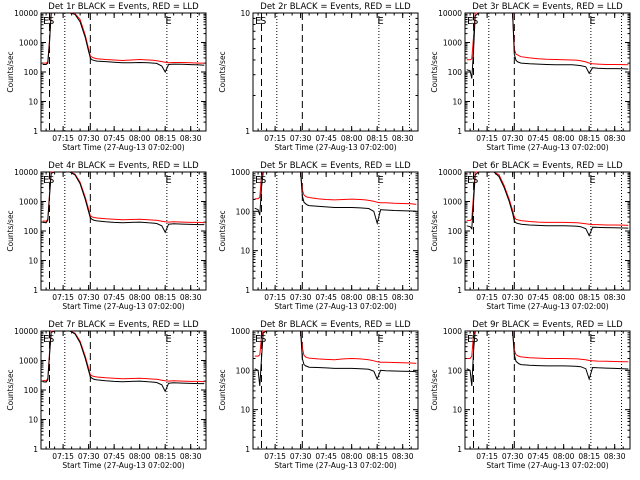 The height and width of the screenshot is (480, 640). Describe the element at coordinates (335, 7) in the screenshot. I see `panel-title: Det 2r BLACK = Events, RED = LLD` at that location.